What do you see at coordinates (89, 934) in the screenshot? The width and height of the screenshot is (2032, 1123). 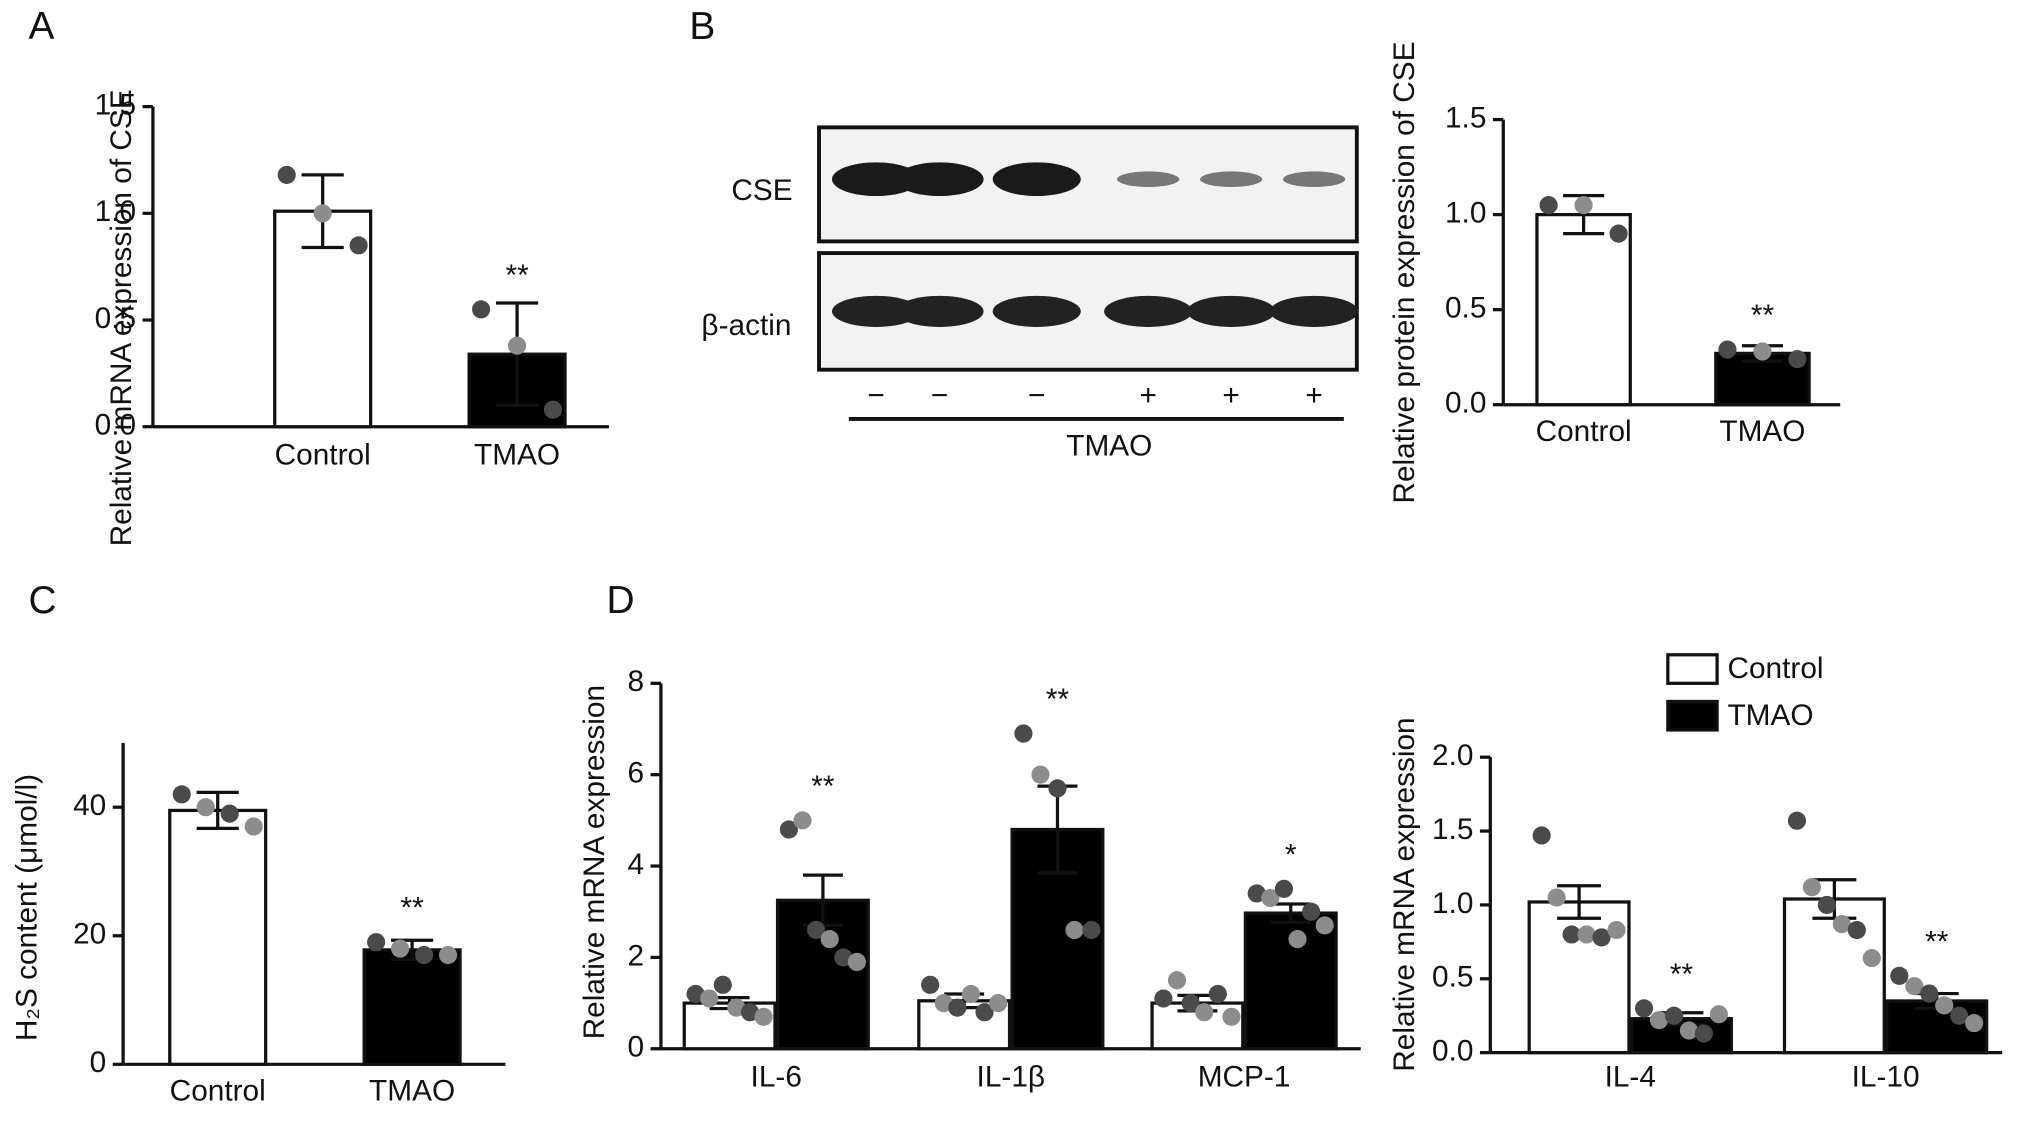 I see `y-tick-label: 20` at bounding box center [89, 934].